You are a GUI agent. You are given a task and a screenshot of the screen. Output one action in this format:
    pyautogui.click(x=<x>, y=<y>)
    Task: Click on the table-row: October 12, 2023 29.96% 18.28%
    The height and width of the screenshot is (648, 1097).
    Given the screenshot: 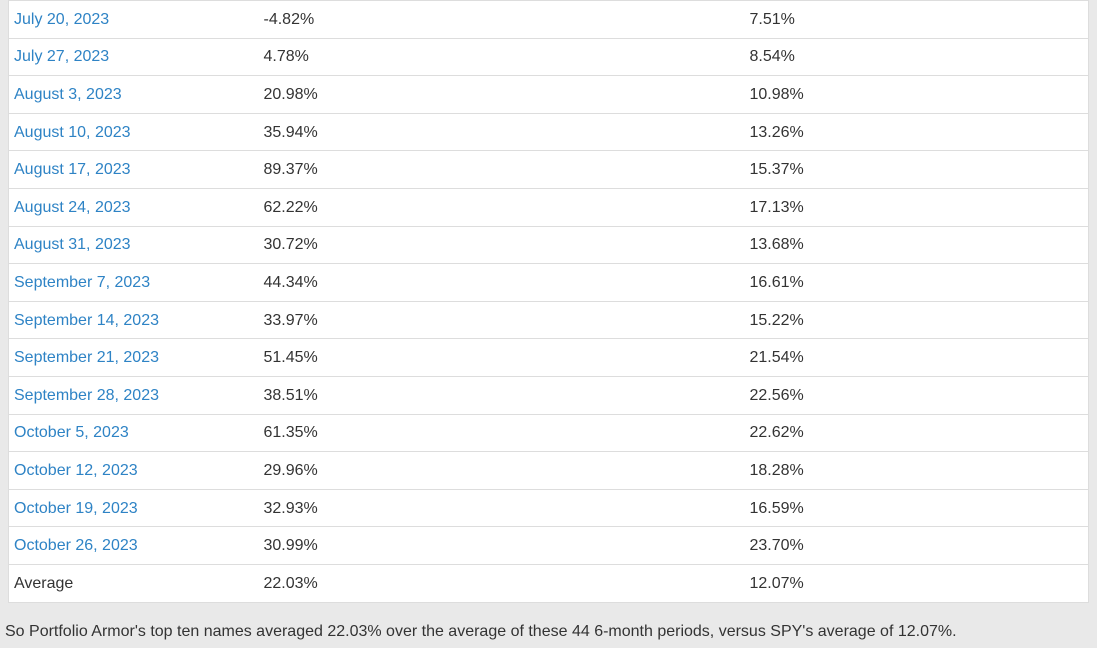 What is the action you would take?
    pyautogui.click(x=548, y=470)
    